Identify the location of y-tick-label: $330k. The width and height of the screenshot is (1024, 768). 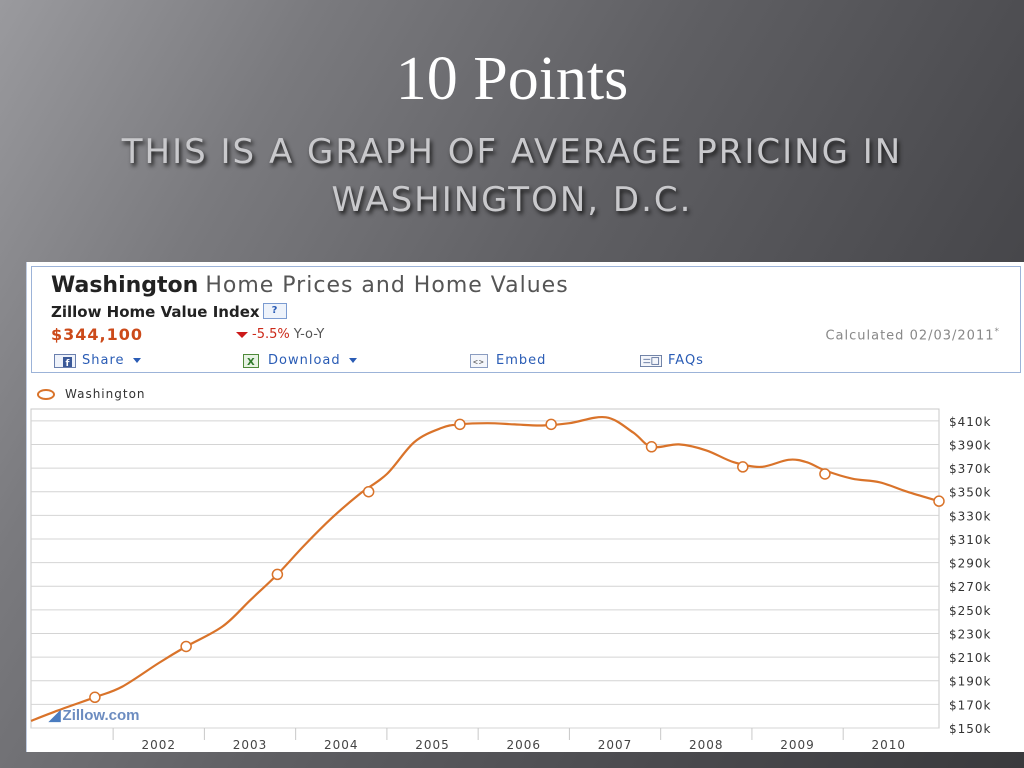
(970, 516).